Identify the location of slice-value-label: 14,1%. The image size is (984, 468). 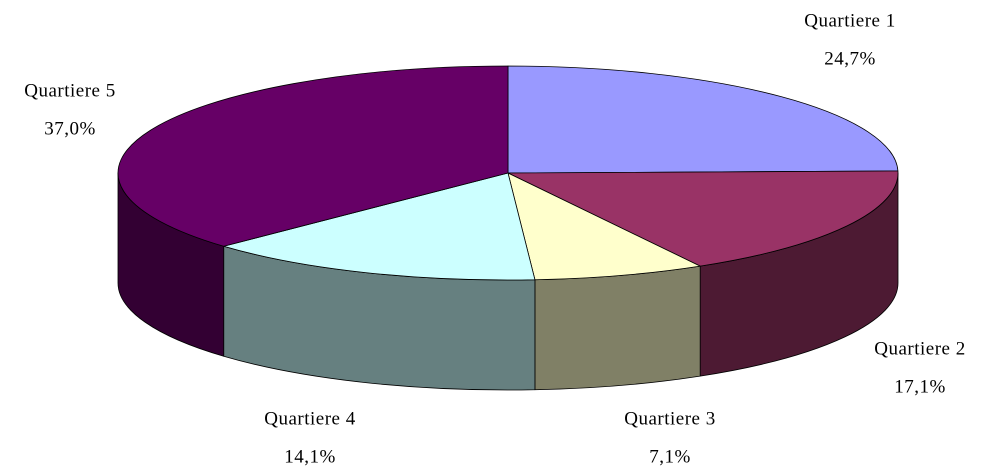
(310, 456).